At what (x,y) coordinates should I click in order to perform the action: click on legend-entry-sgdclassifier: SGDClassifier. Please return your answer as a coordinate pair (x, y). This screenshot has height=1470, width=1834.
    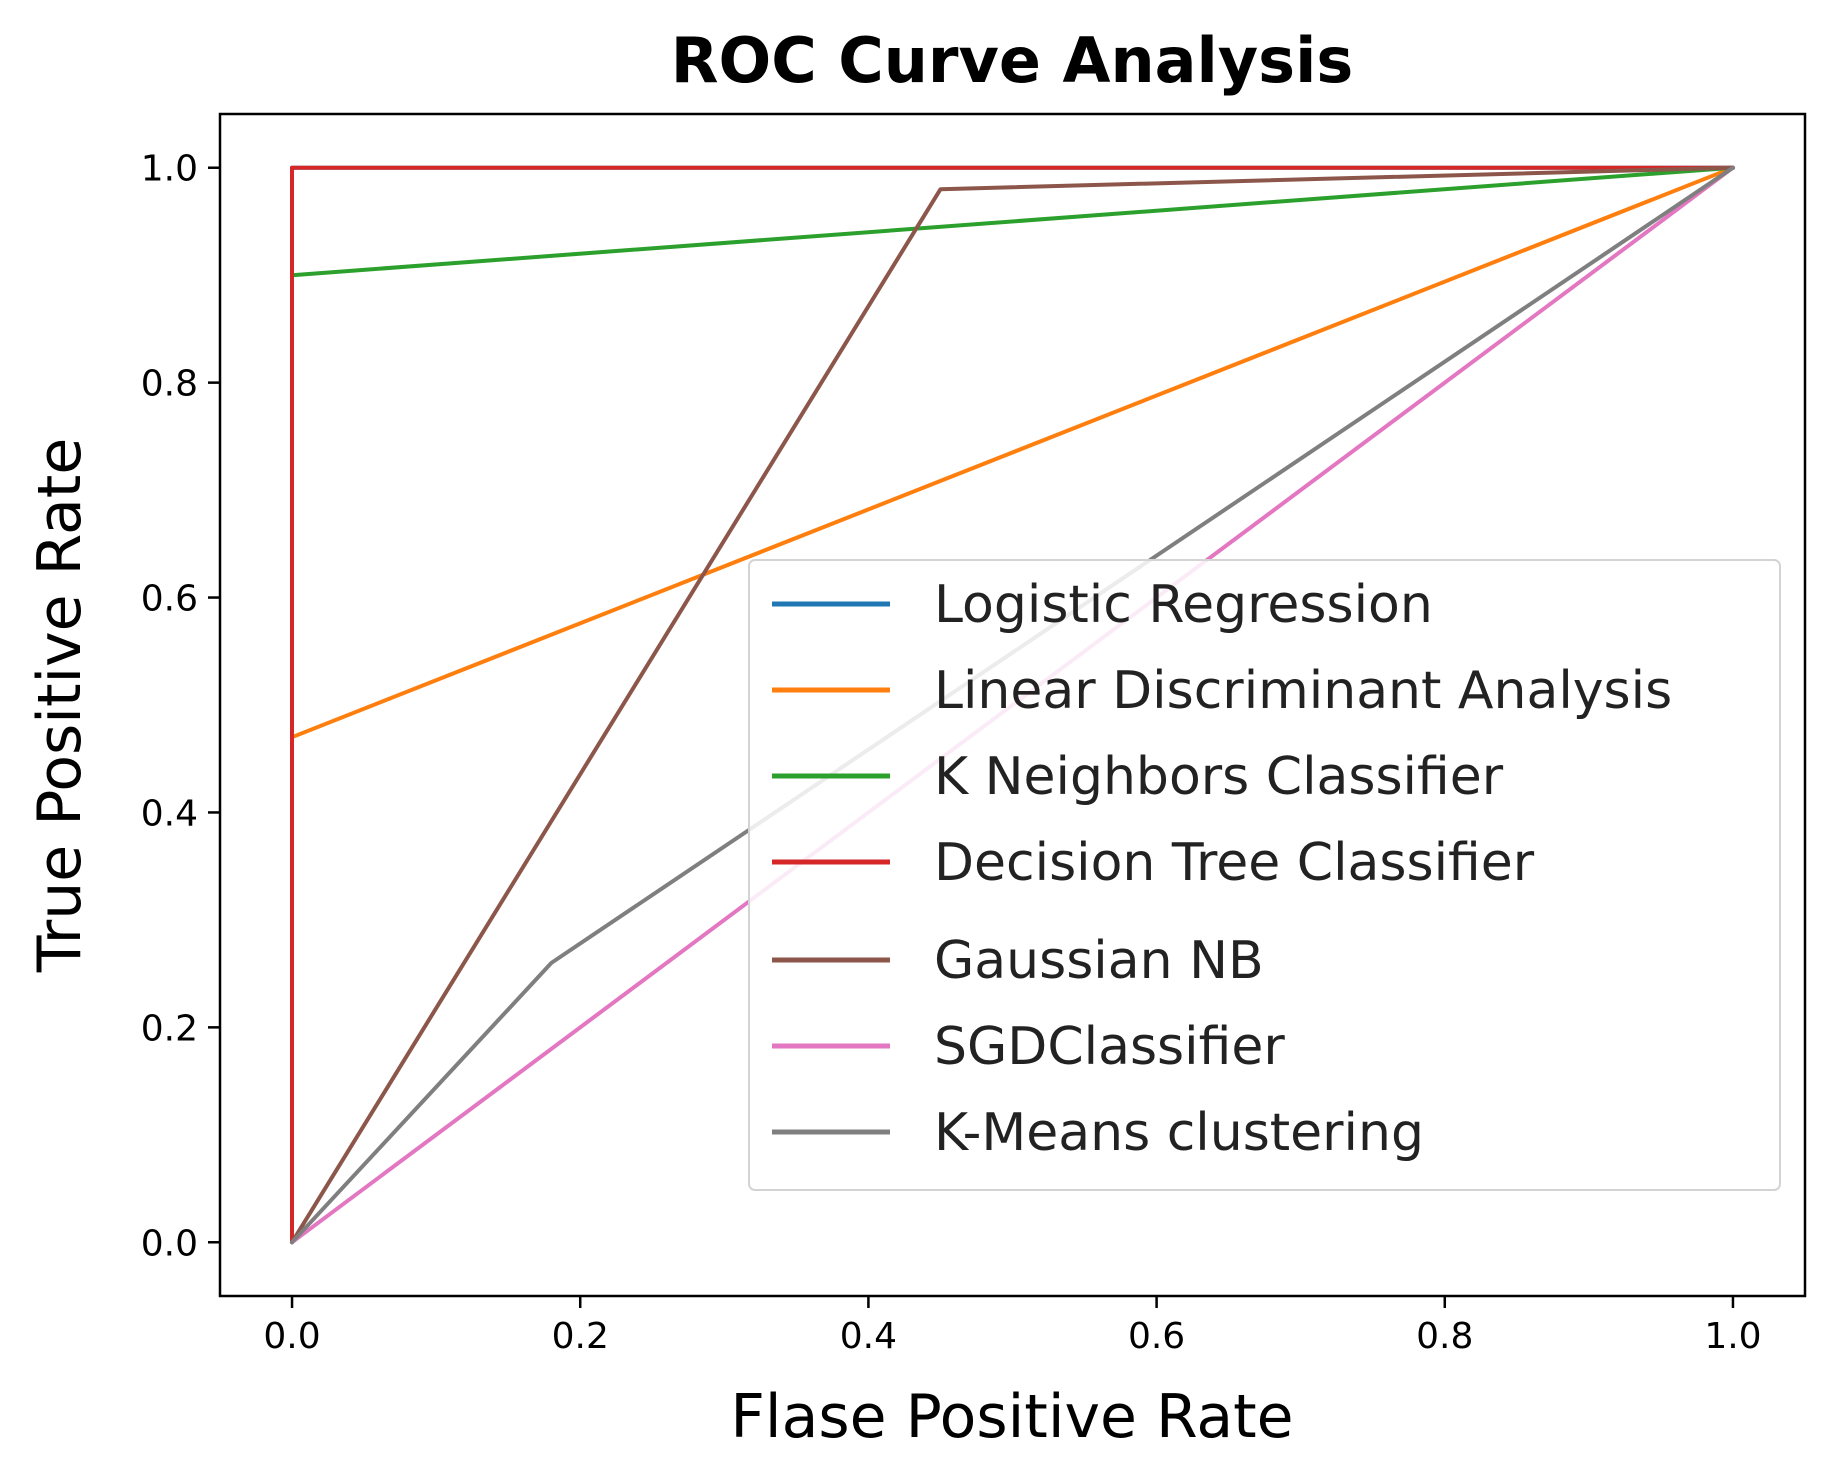
    Looking at the image, I should click on (1028, 1047).